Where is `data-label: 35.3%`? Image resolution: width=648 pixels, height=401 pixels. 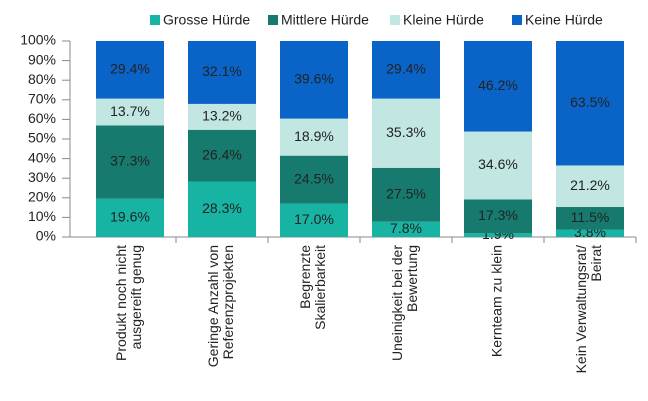
data-label: 35.3% is located at coordinates (406, 132).